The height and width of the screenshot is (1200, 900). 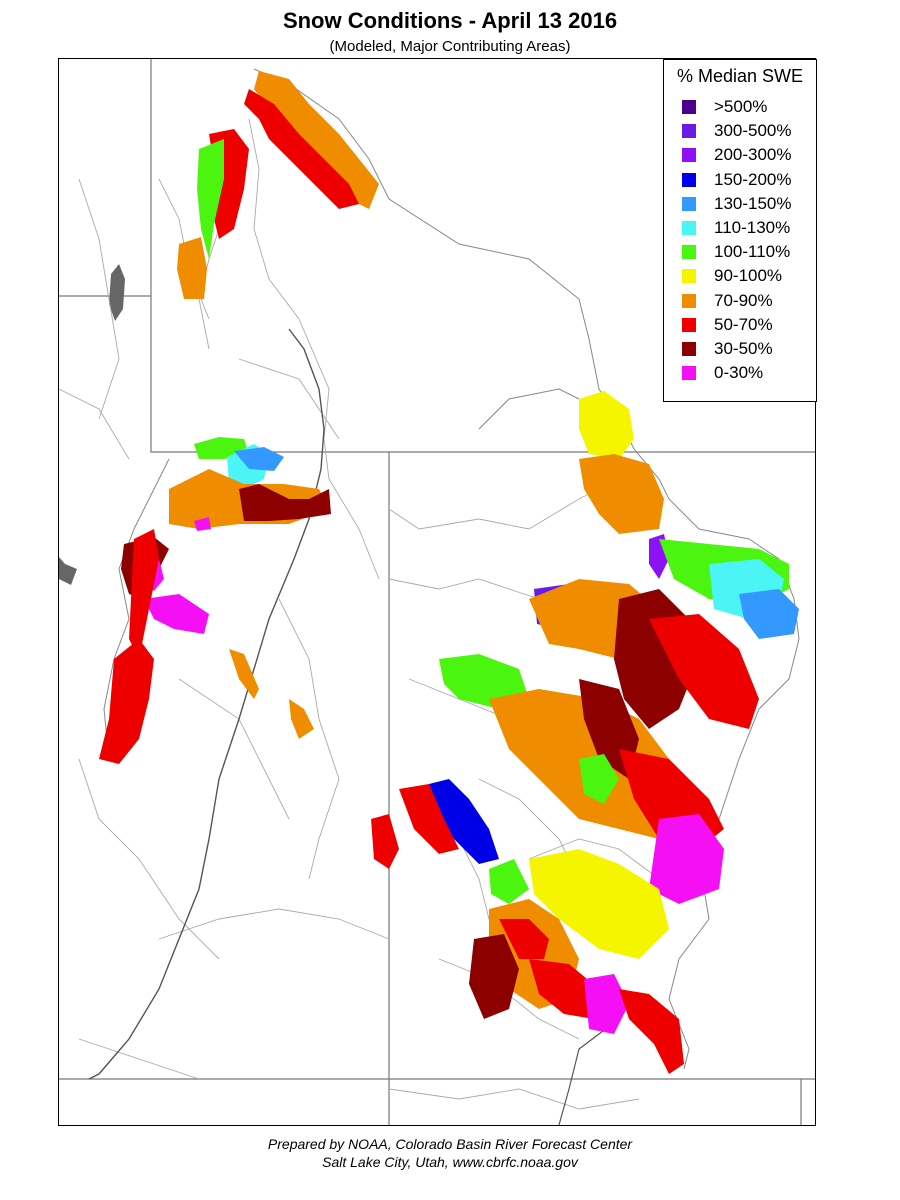 What do you see at coordinates (743, 324) in the screenshot?
I see `legend-label: 50-70%` at bounding box center [743, 324].